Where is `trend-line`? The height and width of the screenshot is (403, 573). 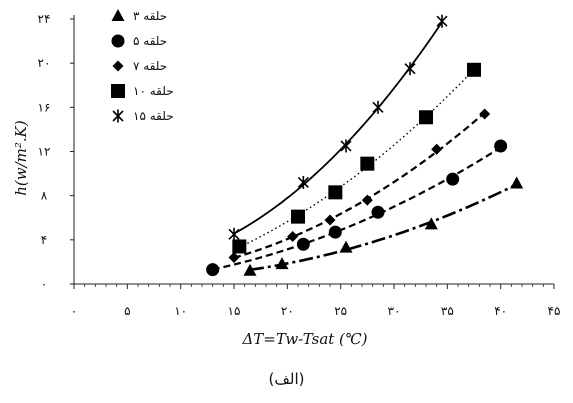 trend-line is located at coordinates (383, 227).